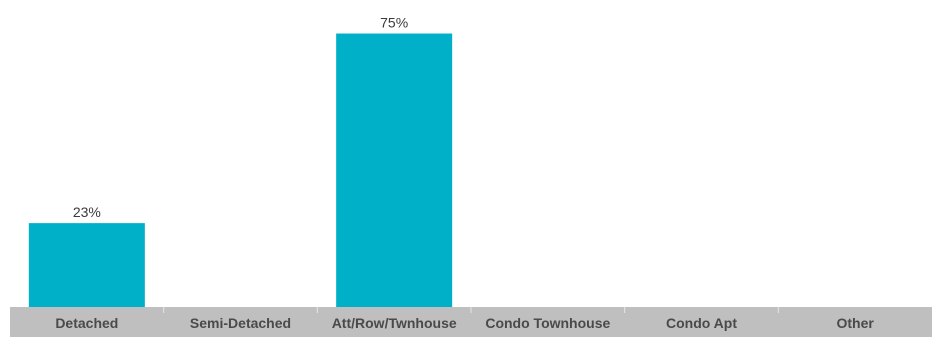 This screenshot has height=340, width=936. Describe the element at coordinates (87, 212) in the screenshot. I see `data-label: 23%` at that location.